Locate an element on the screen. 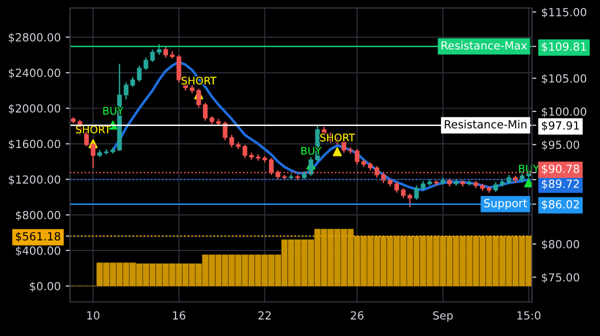 The width and height of the screenshot is (600, 336). y-tick-label: $2800.00 is located at coordinates (34, 38).